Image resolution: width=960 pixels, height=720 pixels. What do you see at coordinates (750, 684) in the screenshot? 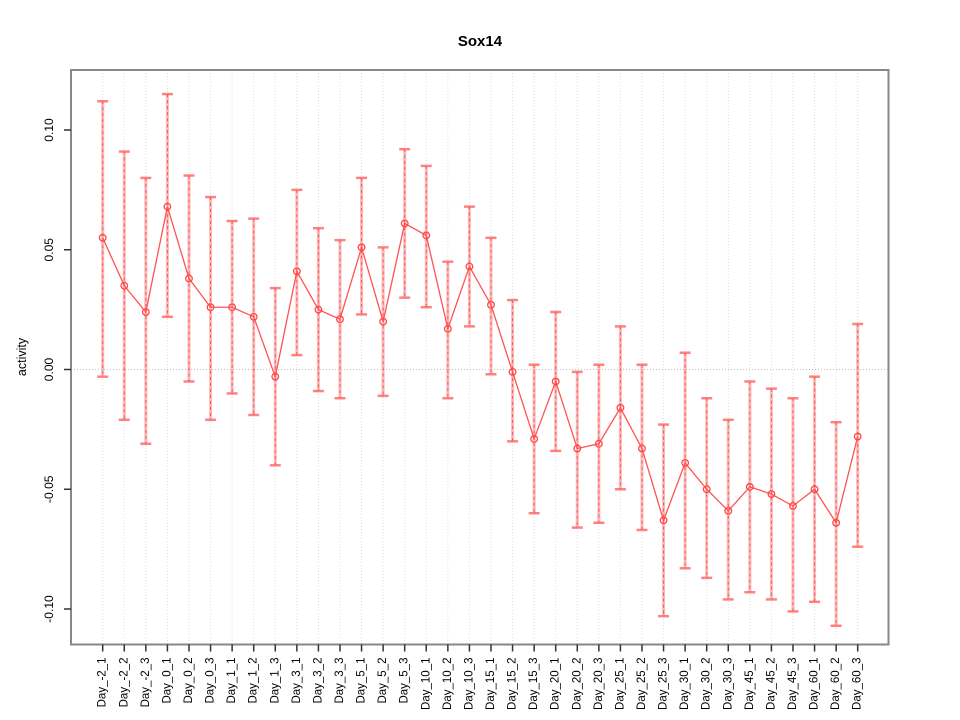
I see `x-tick-label: Day_45_1` at bounding box center [750, 684].